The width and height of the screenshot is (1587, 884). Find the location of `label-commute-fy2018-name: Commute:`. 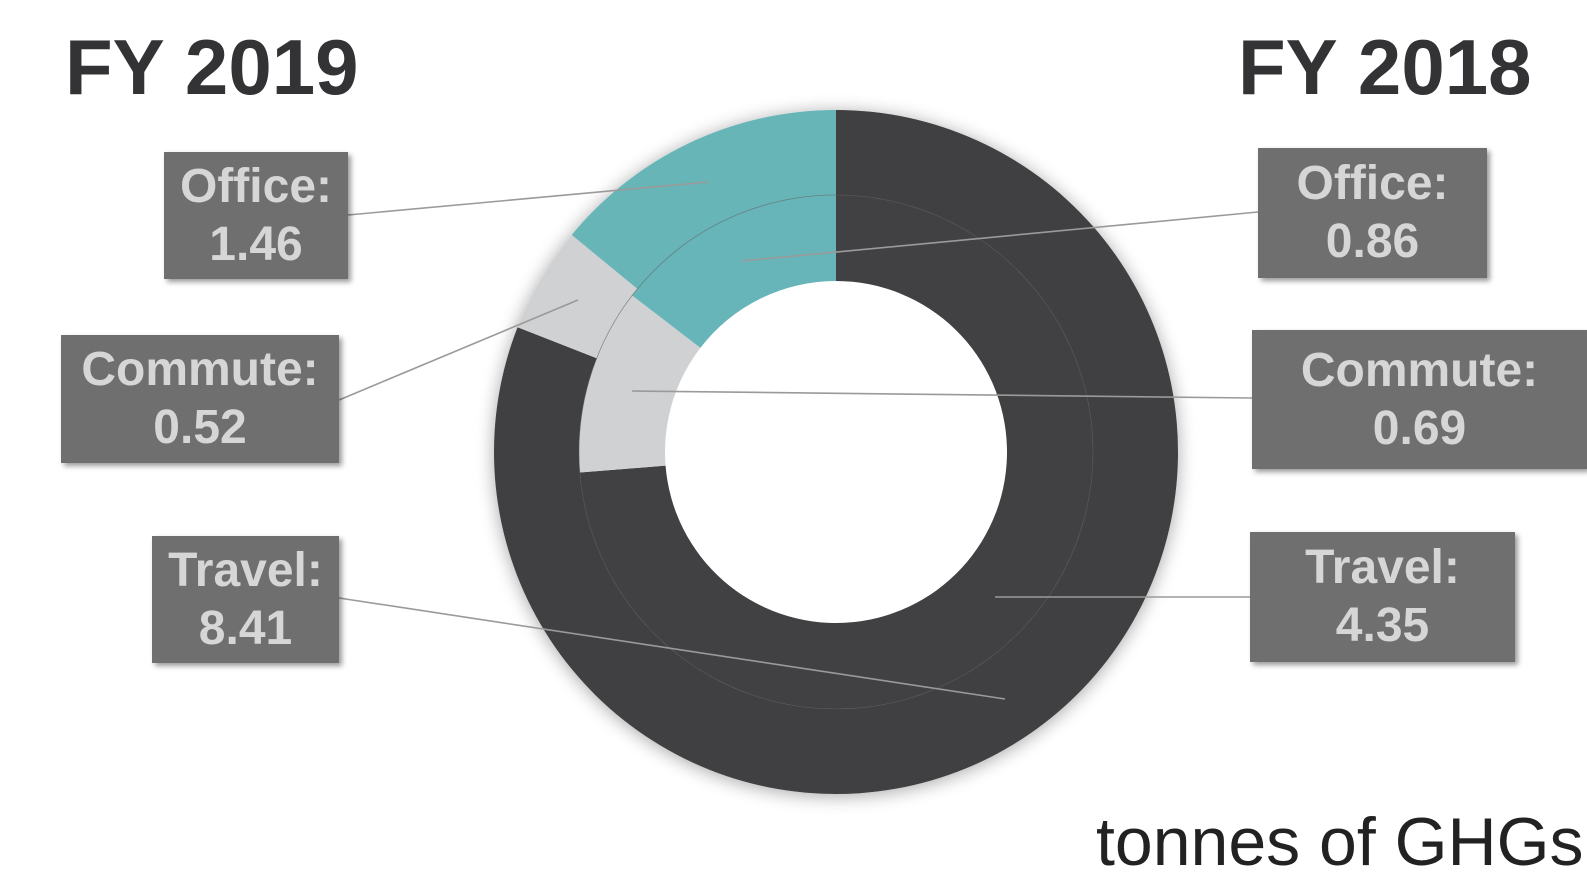

label-commute-fy2018-name: Commute: is located at coordinates (1419, 370).